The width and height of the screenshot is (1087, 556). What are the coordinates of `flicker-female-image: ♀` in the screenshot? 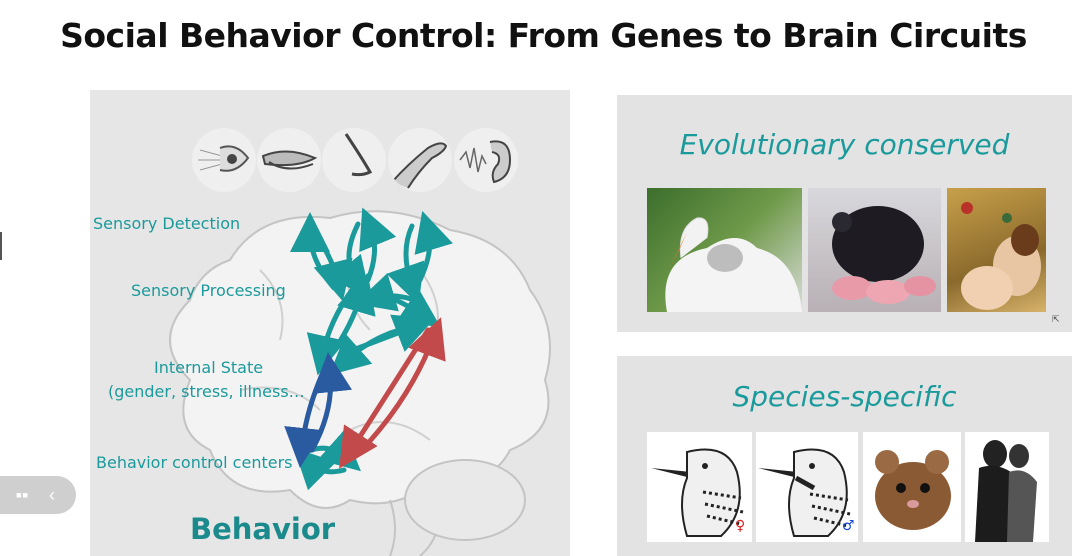 It's located at (699, 487).